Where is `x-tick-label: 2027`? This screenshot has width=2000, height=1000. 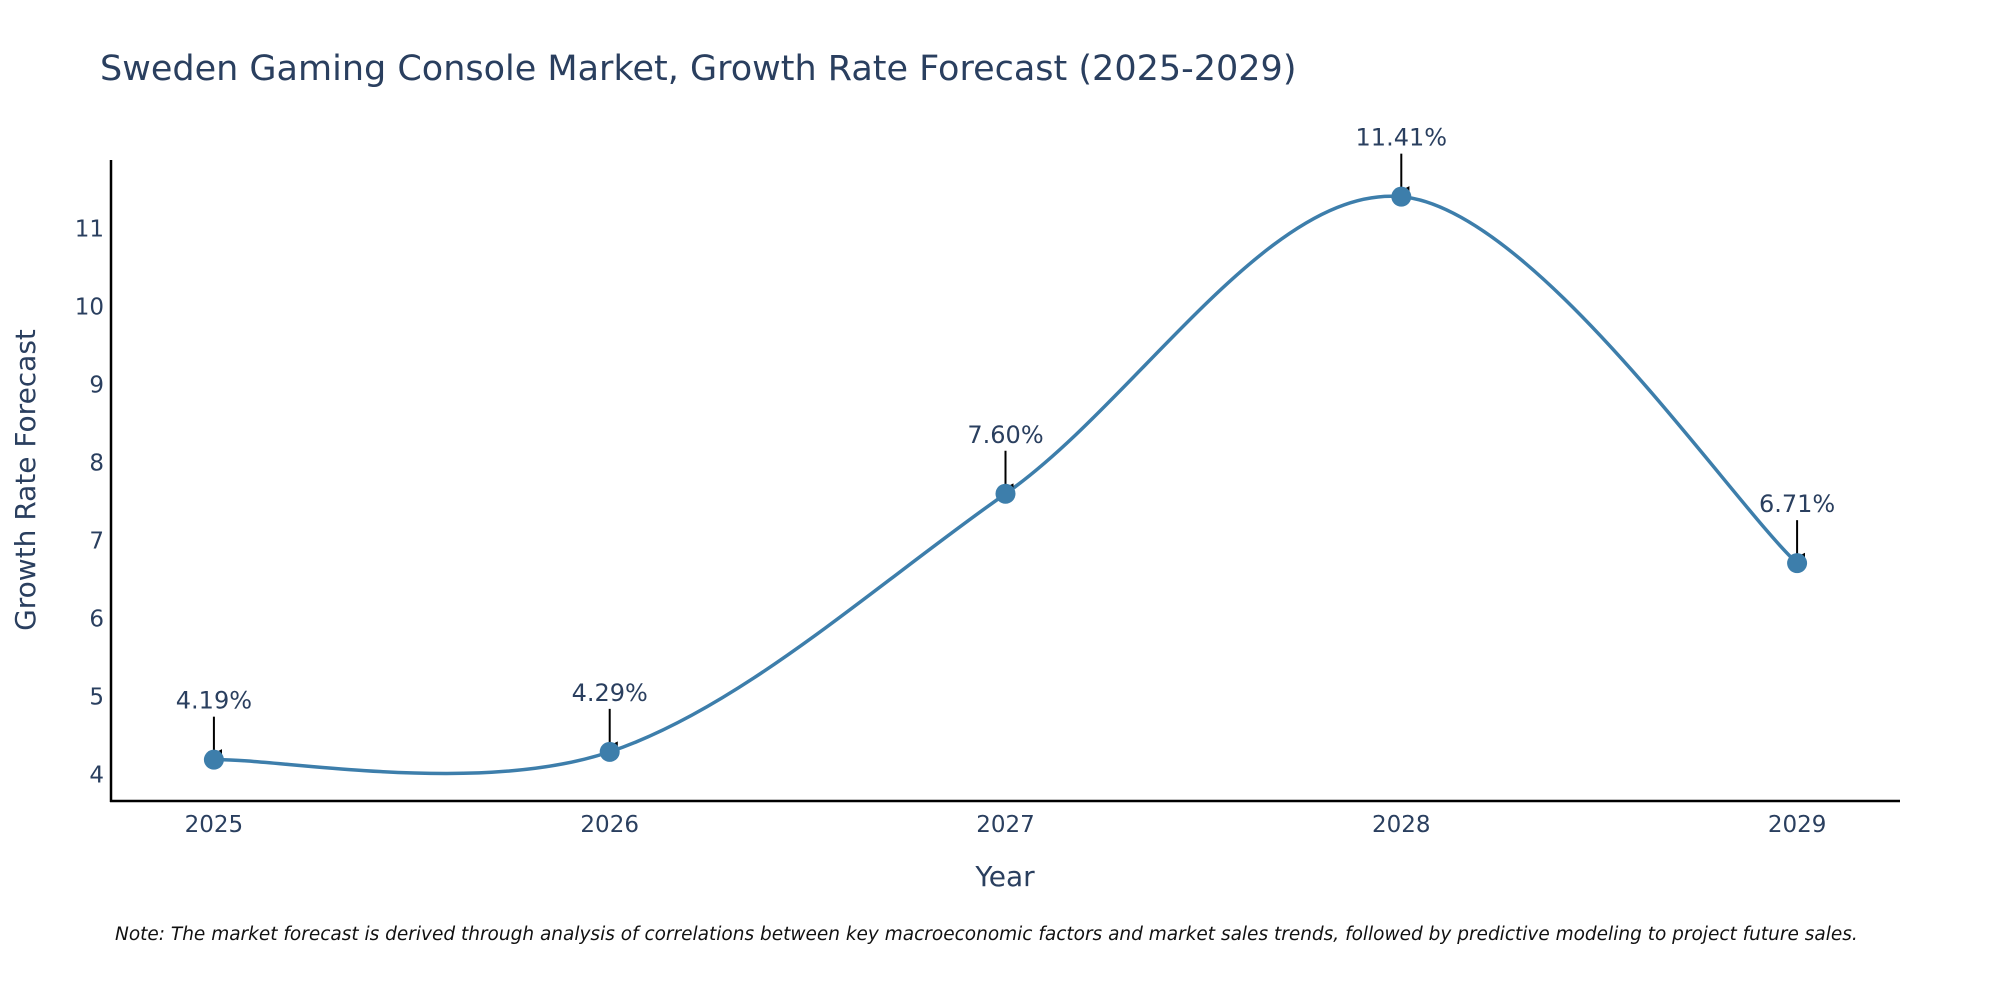
x-tick-label: 2027 is located at coordinates (1005, 825).